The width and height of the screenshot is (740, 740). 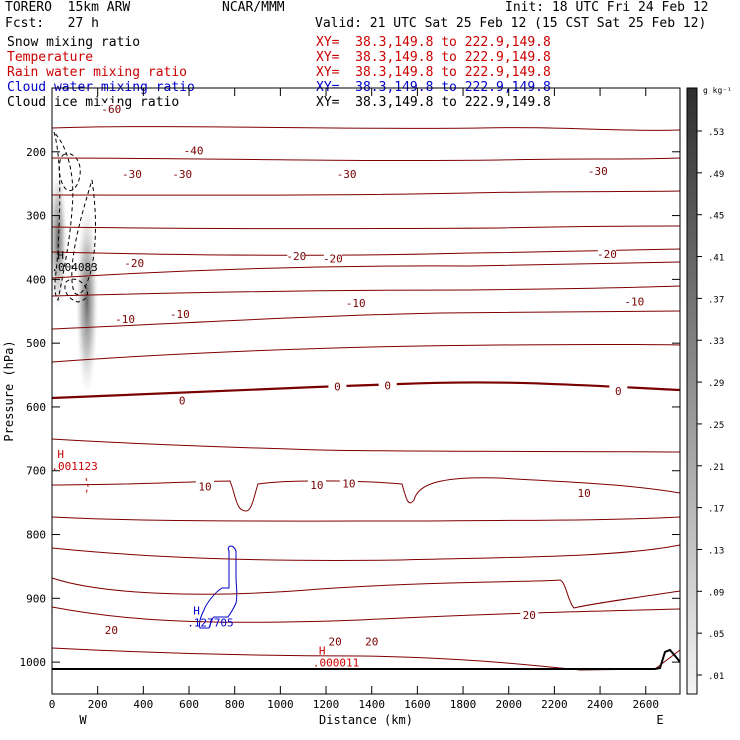 What do you see at coordinates (50, 57) in the screenshot?
I see `field-temperature-label: Temperature` at bounding box center [50, 57].